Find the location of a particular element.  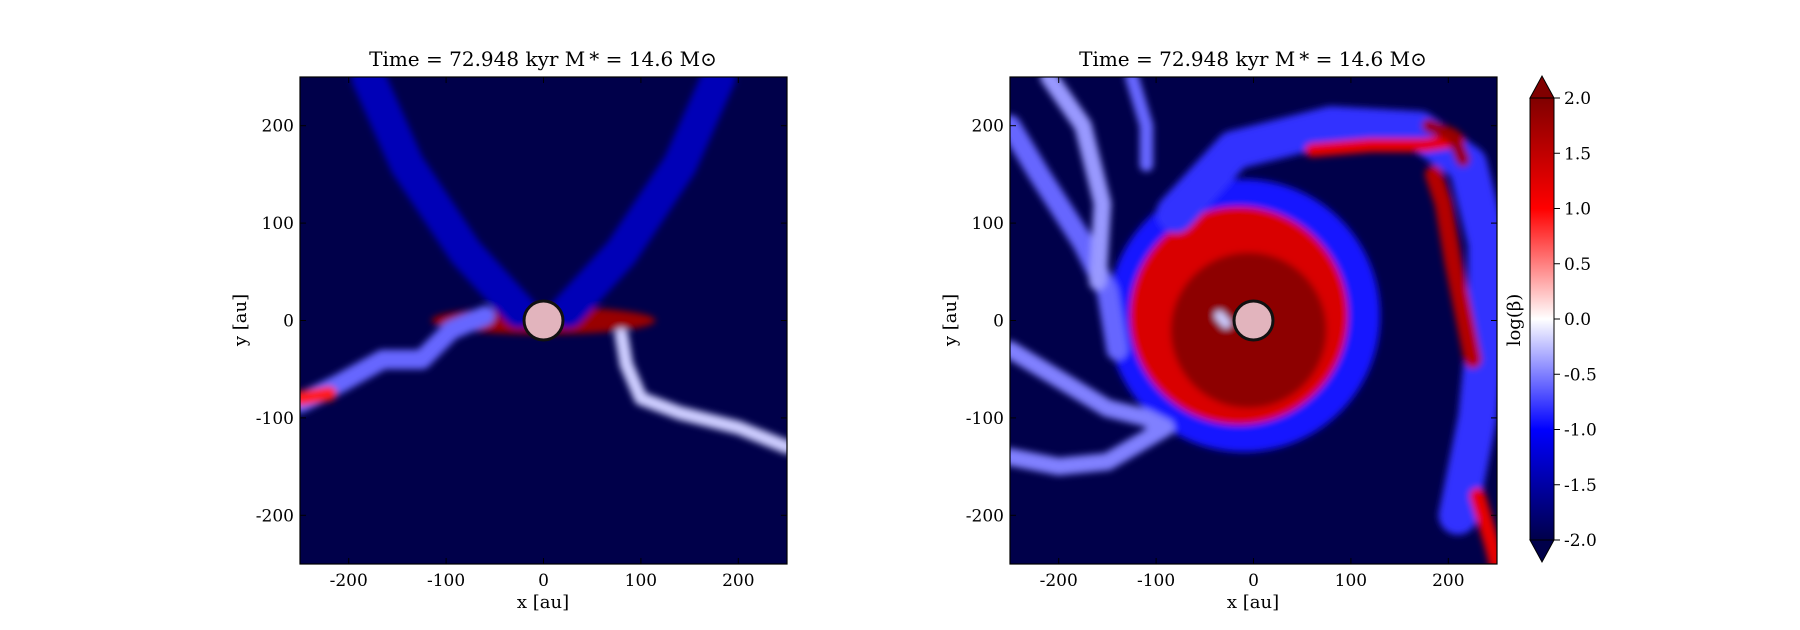

panel-left-ylabel: y [au] is located at coordinates (240, 320).